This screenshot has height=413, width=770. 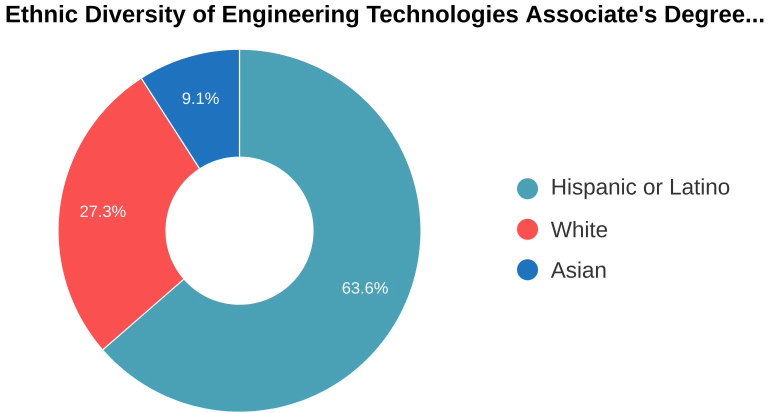 I want to click on legend-label: Asian, so click(x=578, y=270).